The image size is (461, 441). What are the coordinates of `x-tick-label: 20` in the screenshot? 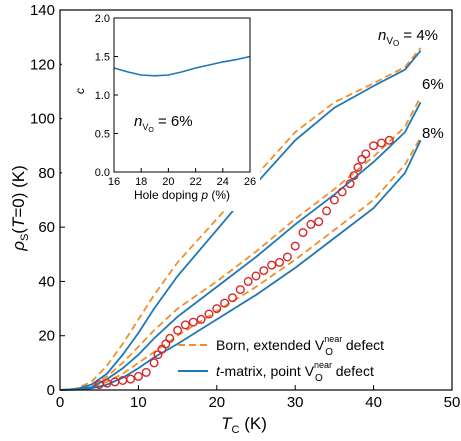 It's located at (216, 402).